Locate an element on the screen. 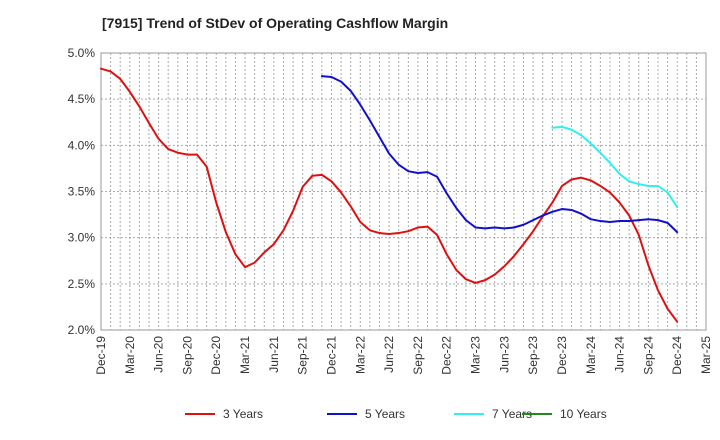 The width and height of the screenshot is (720, 440). y-tick-label: 4.0% is located at coordinates (82, 145).